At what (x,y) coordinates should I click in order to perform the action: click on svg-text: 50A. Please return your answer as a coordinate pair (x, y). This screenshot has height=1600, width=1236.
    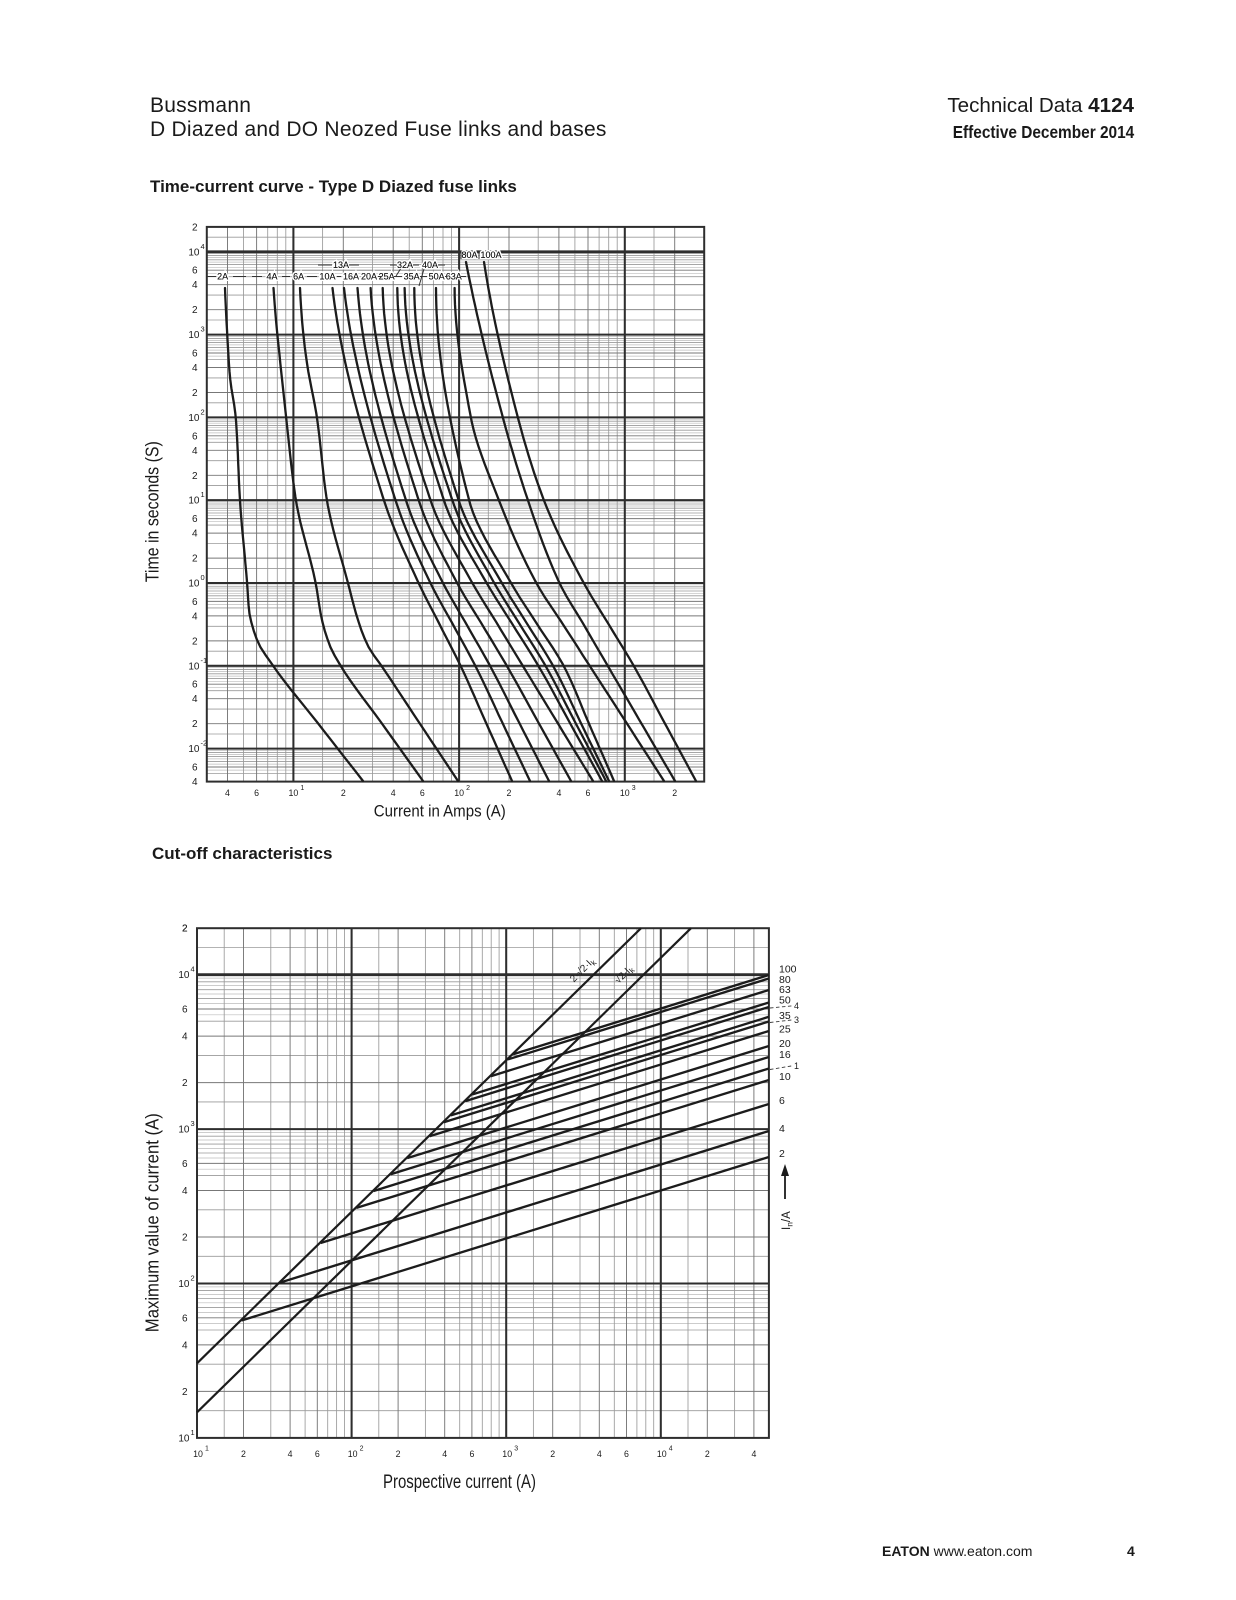
    Looking at the image, I should click on (437, 277).